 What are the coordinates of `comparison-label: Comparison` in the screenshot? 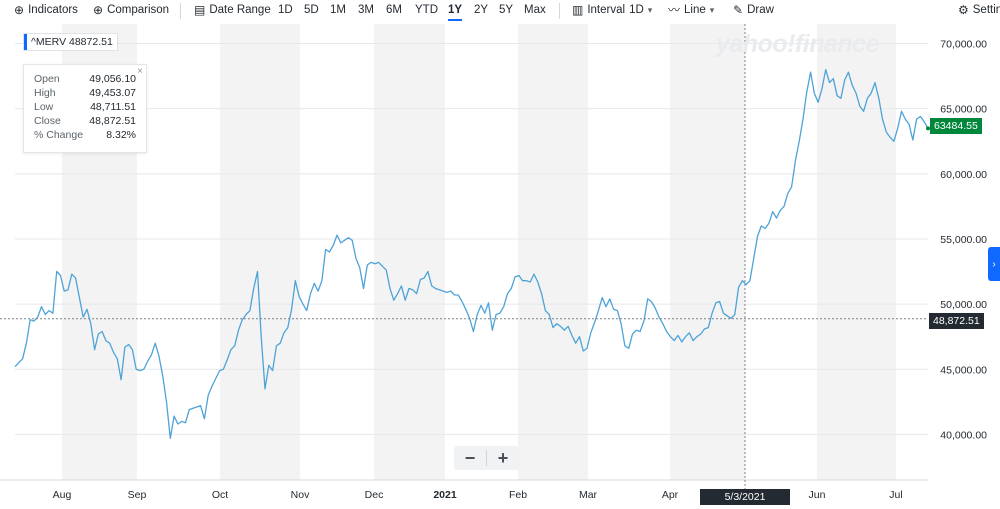 It's located at (138, 10).